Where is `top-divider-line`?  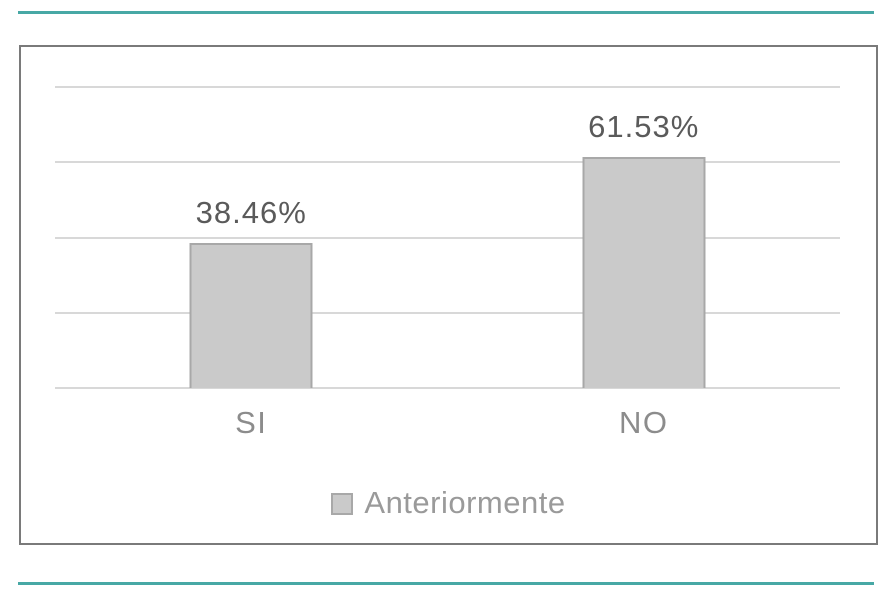 top-divider-line is located at coordinates (446, 12).